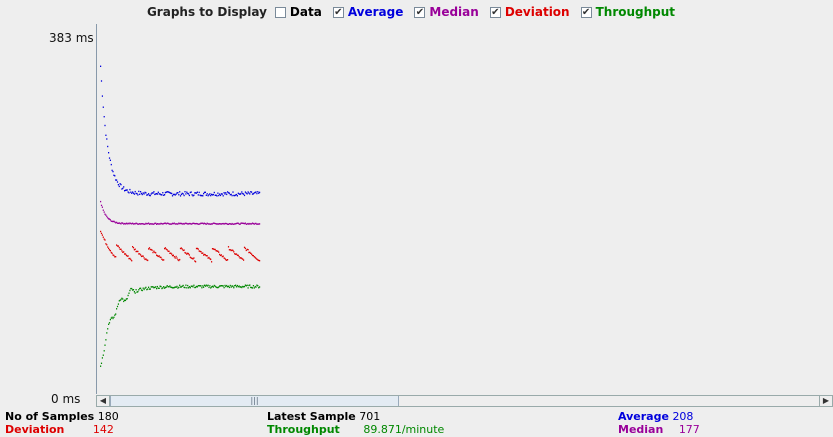 The height and width of the screenshot is (437, 833). What do you see at coordinates (280, 12) in the screenshot?
I see `checkbox-unchecked-icon` at bounding box center [280, 12].